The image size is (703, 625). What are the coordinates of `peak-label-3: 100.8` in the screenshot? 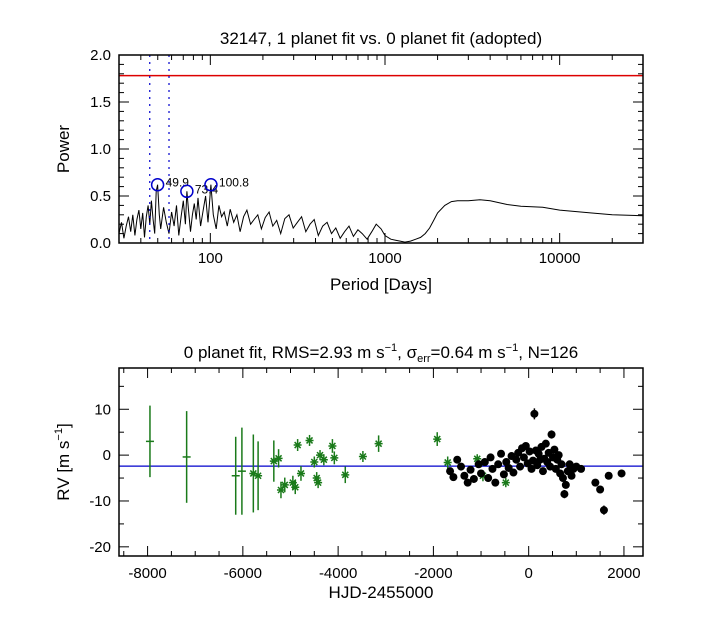 It's located at (234, 183).